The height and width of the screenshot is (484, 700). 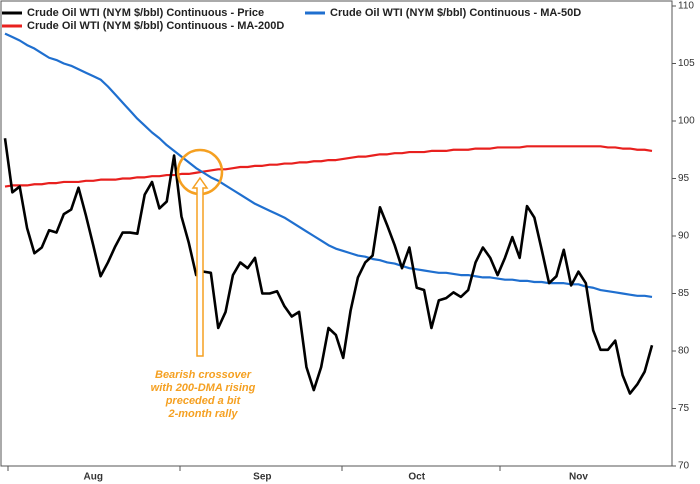 I want to click on y-tick-label: 75, so click(x=684, y=408).